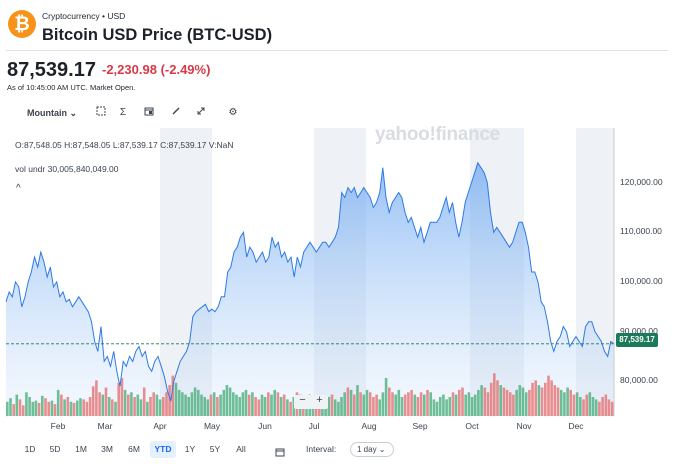  What do you see at coordinates (176, 113) in the screenshot?
I see `draw-icon` at bounding box center [176, 113].